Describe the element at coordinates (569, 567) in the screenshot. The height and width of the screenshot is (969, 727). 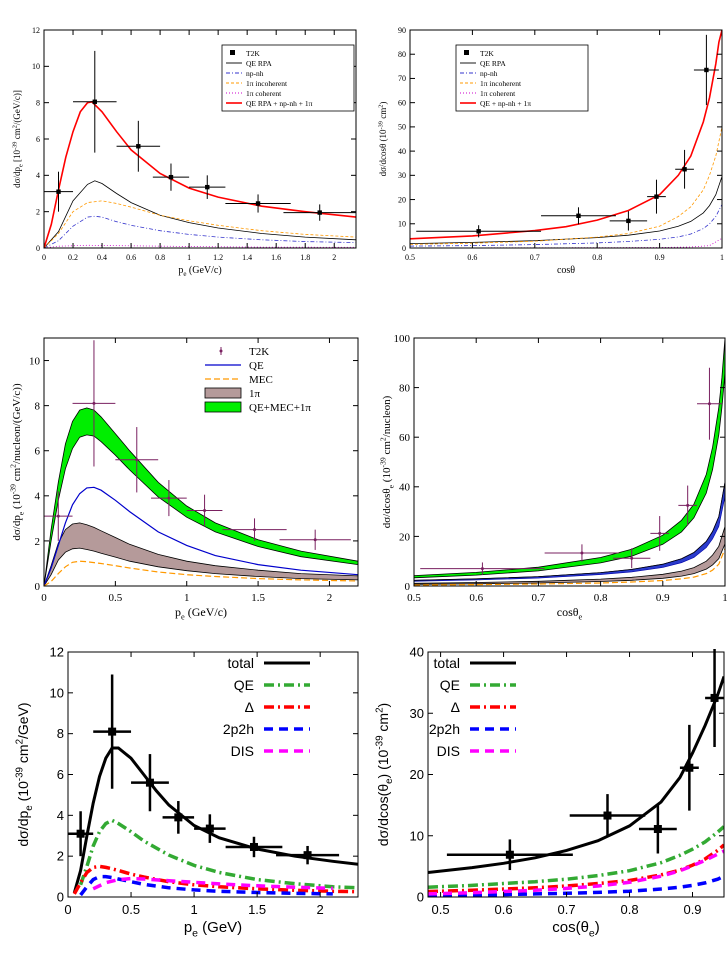
I see `series-mec` at that location.